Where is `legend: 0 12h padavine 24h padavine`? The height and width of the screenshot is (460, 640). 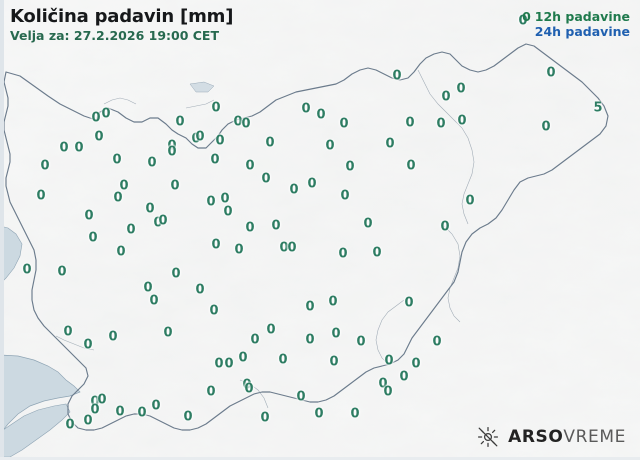 legend: 0 12h padavine 24h padavine is located at coordinates (576, 24).